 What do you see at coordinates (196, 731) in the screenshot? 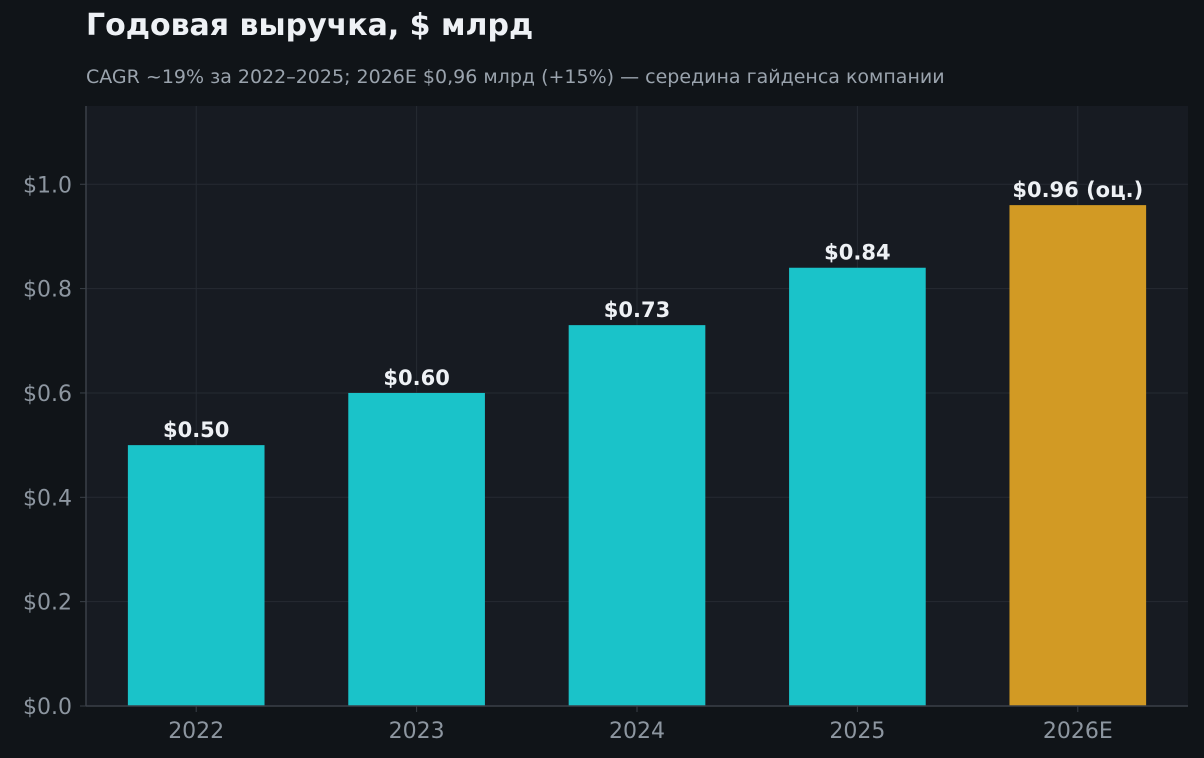
I see `x-tick-label: 2022` at bounding box center [196, 731].